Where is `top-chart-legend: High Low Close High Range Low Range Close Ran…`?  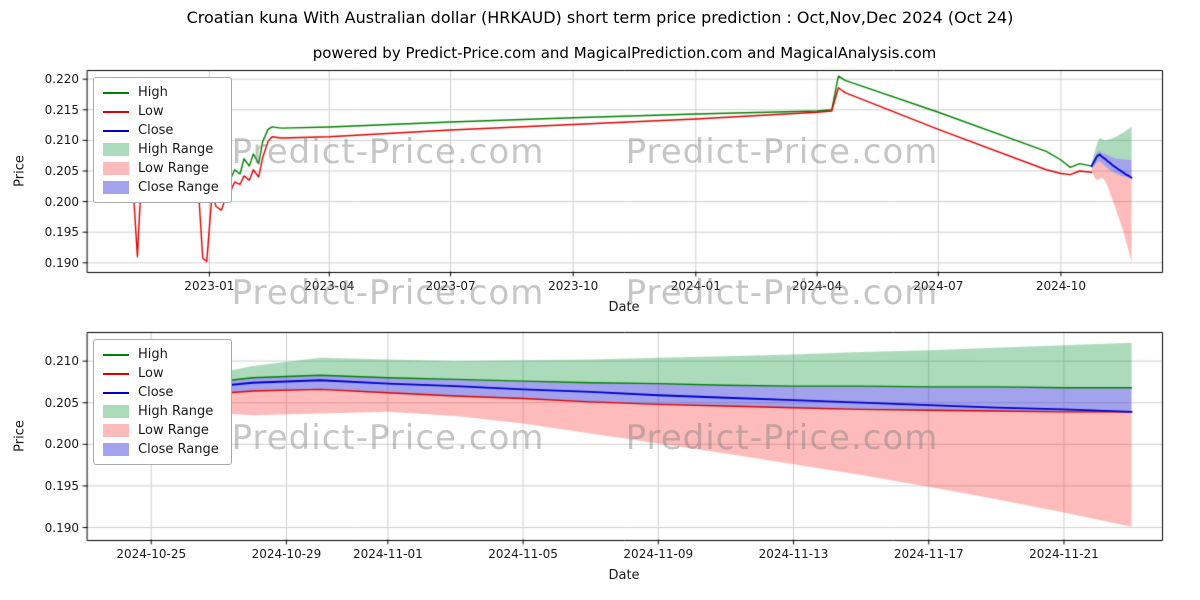 top-chart-legend: High Low Close High Range Low Range Close Ran… is located at coordinates (162, 140).